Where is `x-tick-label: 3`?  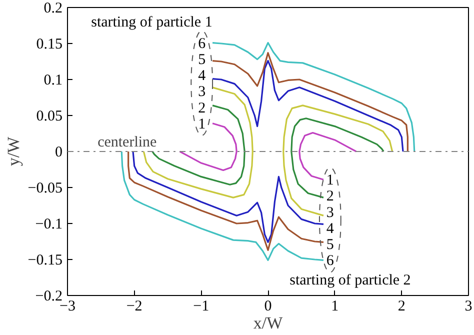
x-tick-label: 3 is located at coordinates (468, 306).